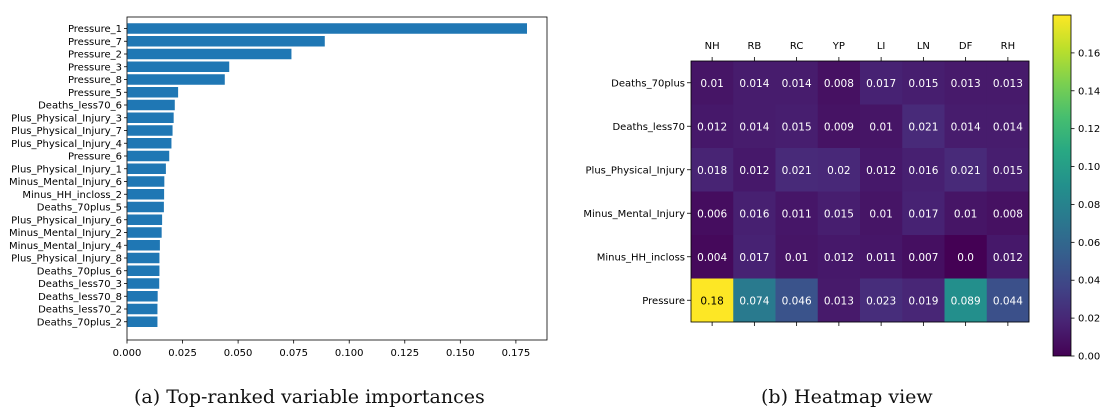  I want to click on row-label: Deaths_70plus, so click(648, 83).